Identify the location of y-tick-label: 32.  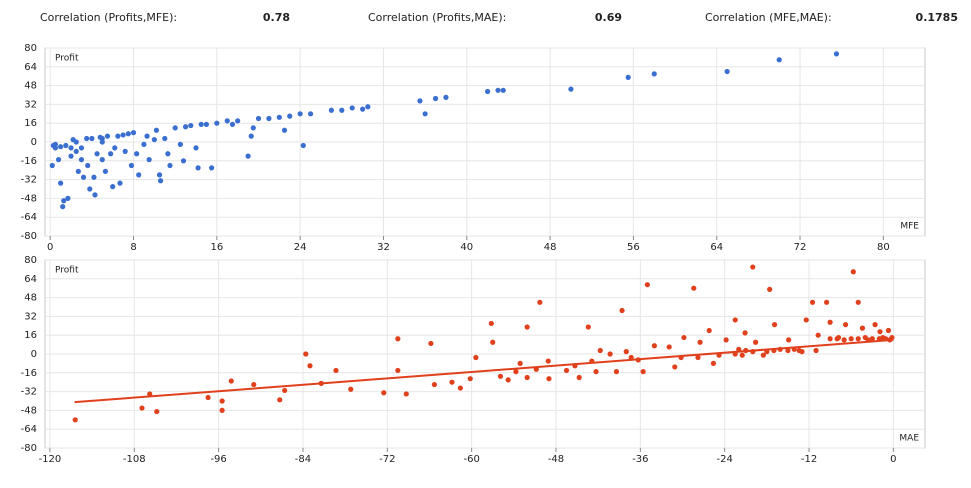
(30, 316).